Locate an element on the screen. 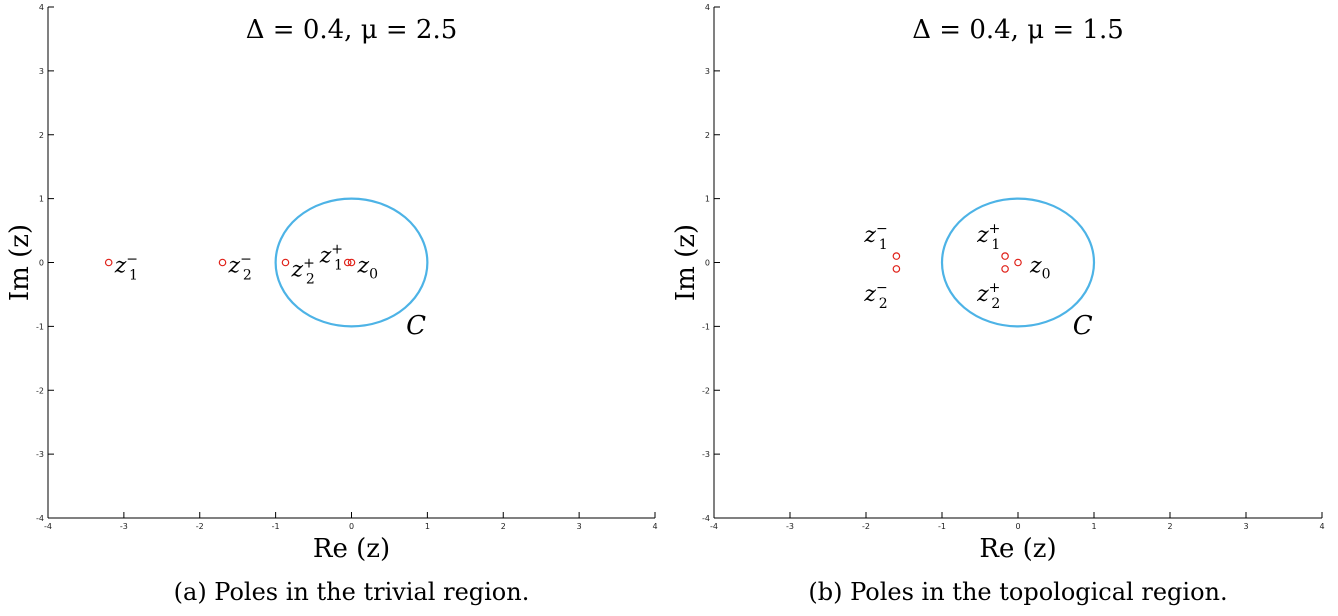 Image resolution: width=1338 pixels, height=616 pixels. panel-b-contour is located at coordinates (1018, 262).